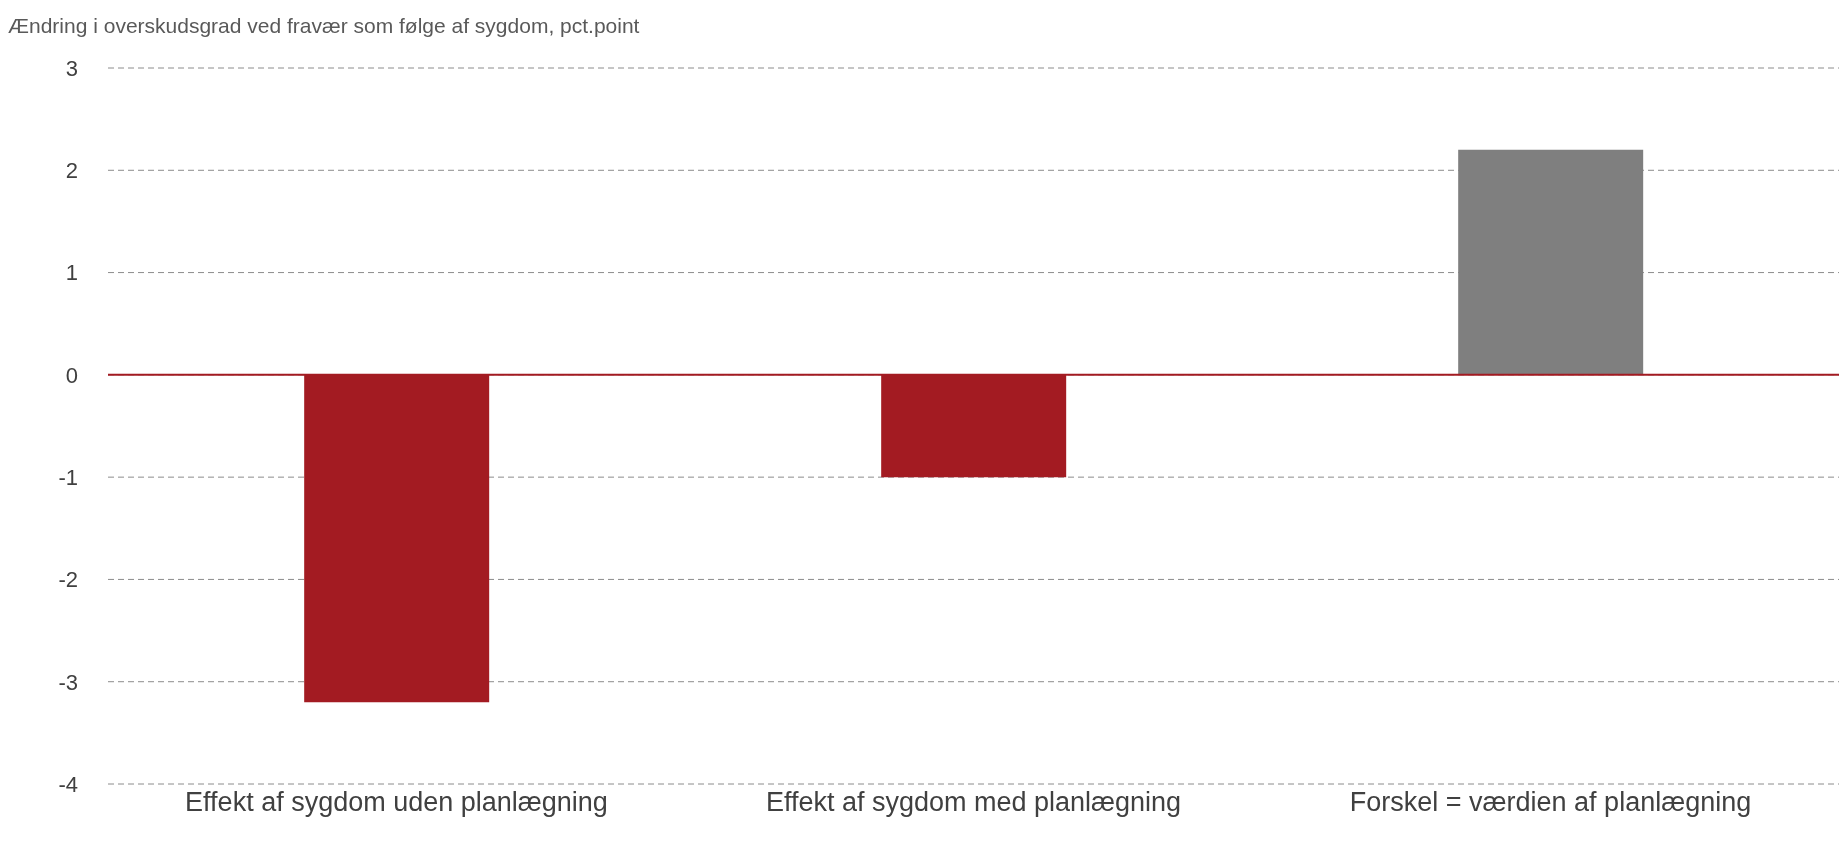 This screenshot has width=1847, height=842. Describe the element at coordinates (68, 580) in the screenshot. I see `y-tick-label: -2` at that location.